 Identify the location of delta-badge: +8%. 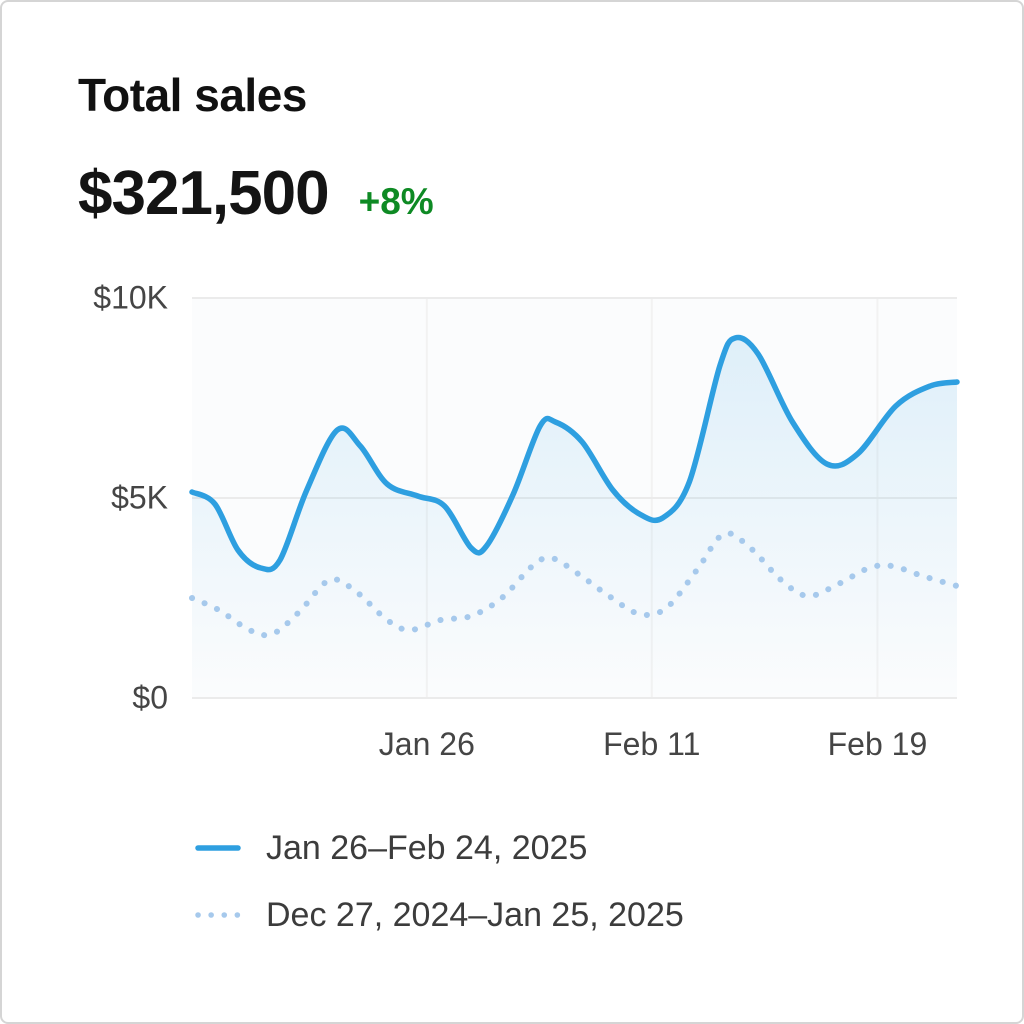
(396, 201).